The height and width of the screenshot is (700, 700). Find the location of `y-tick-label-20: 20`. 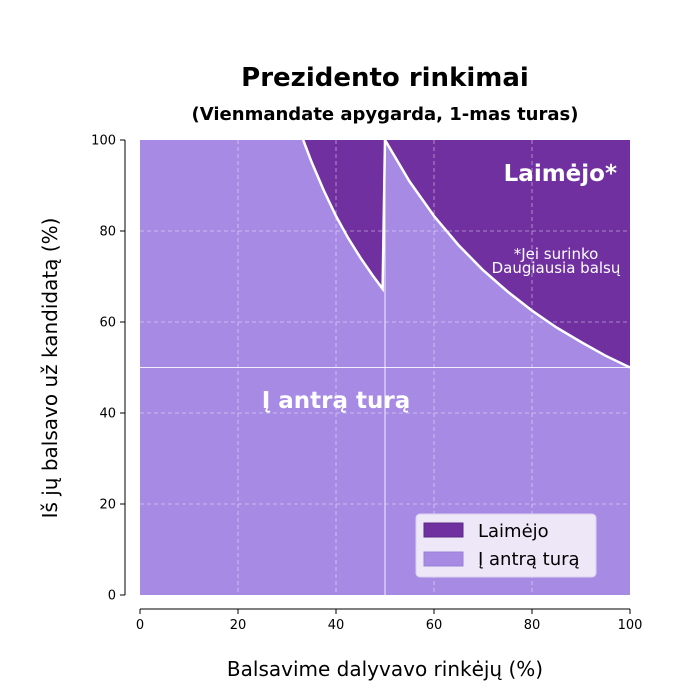

y-tick-label-20: 20 is located at coordinates (107, 505).